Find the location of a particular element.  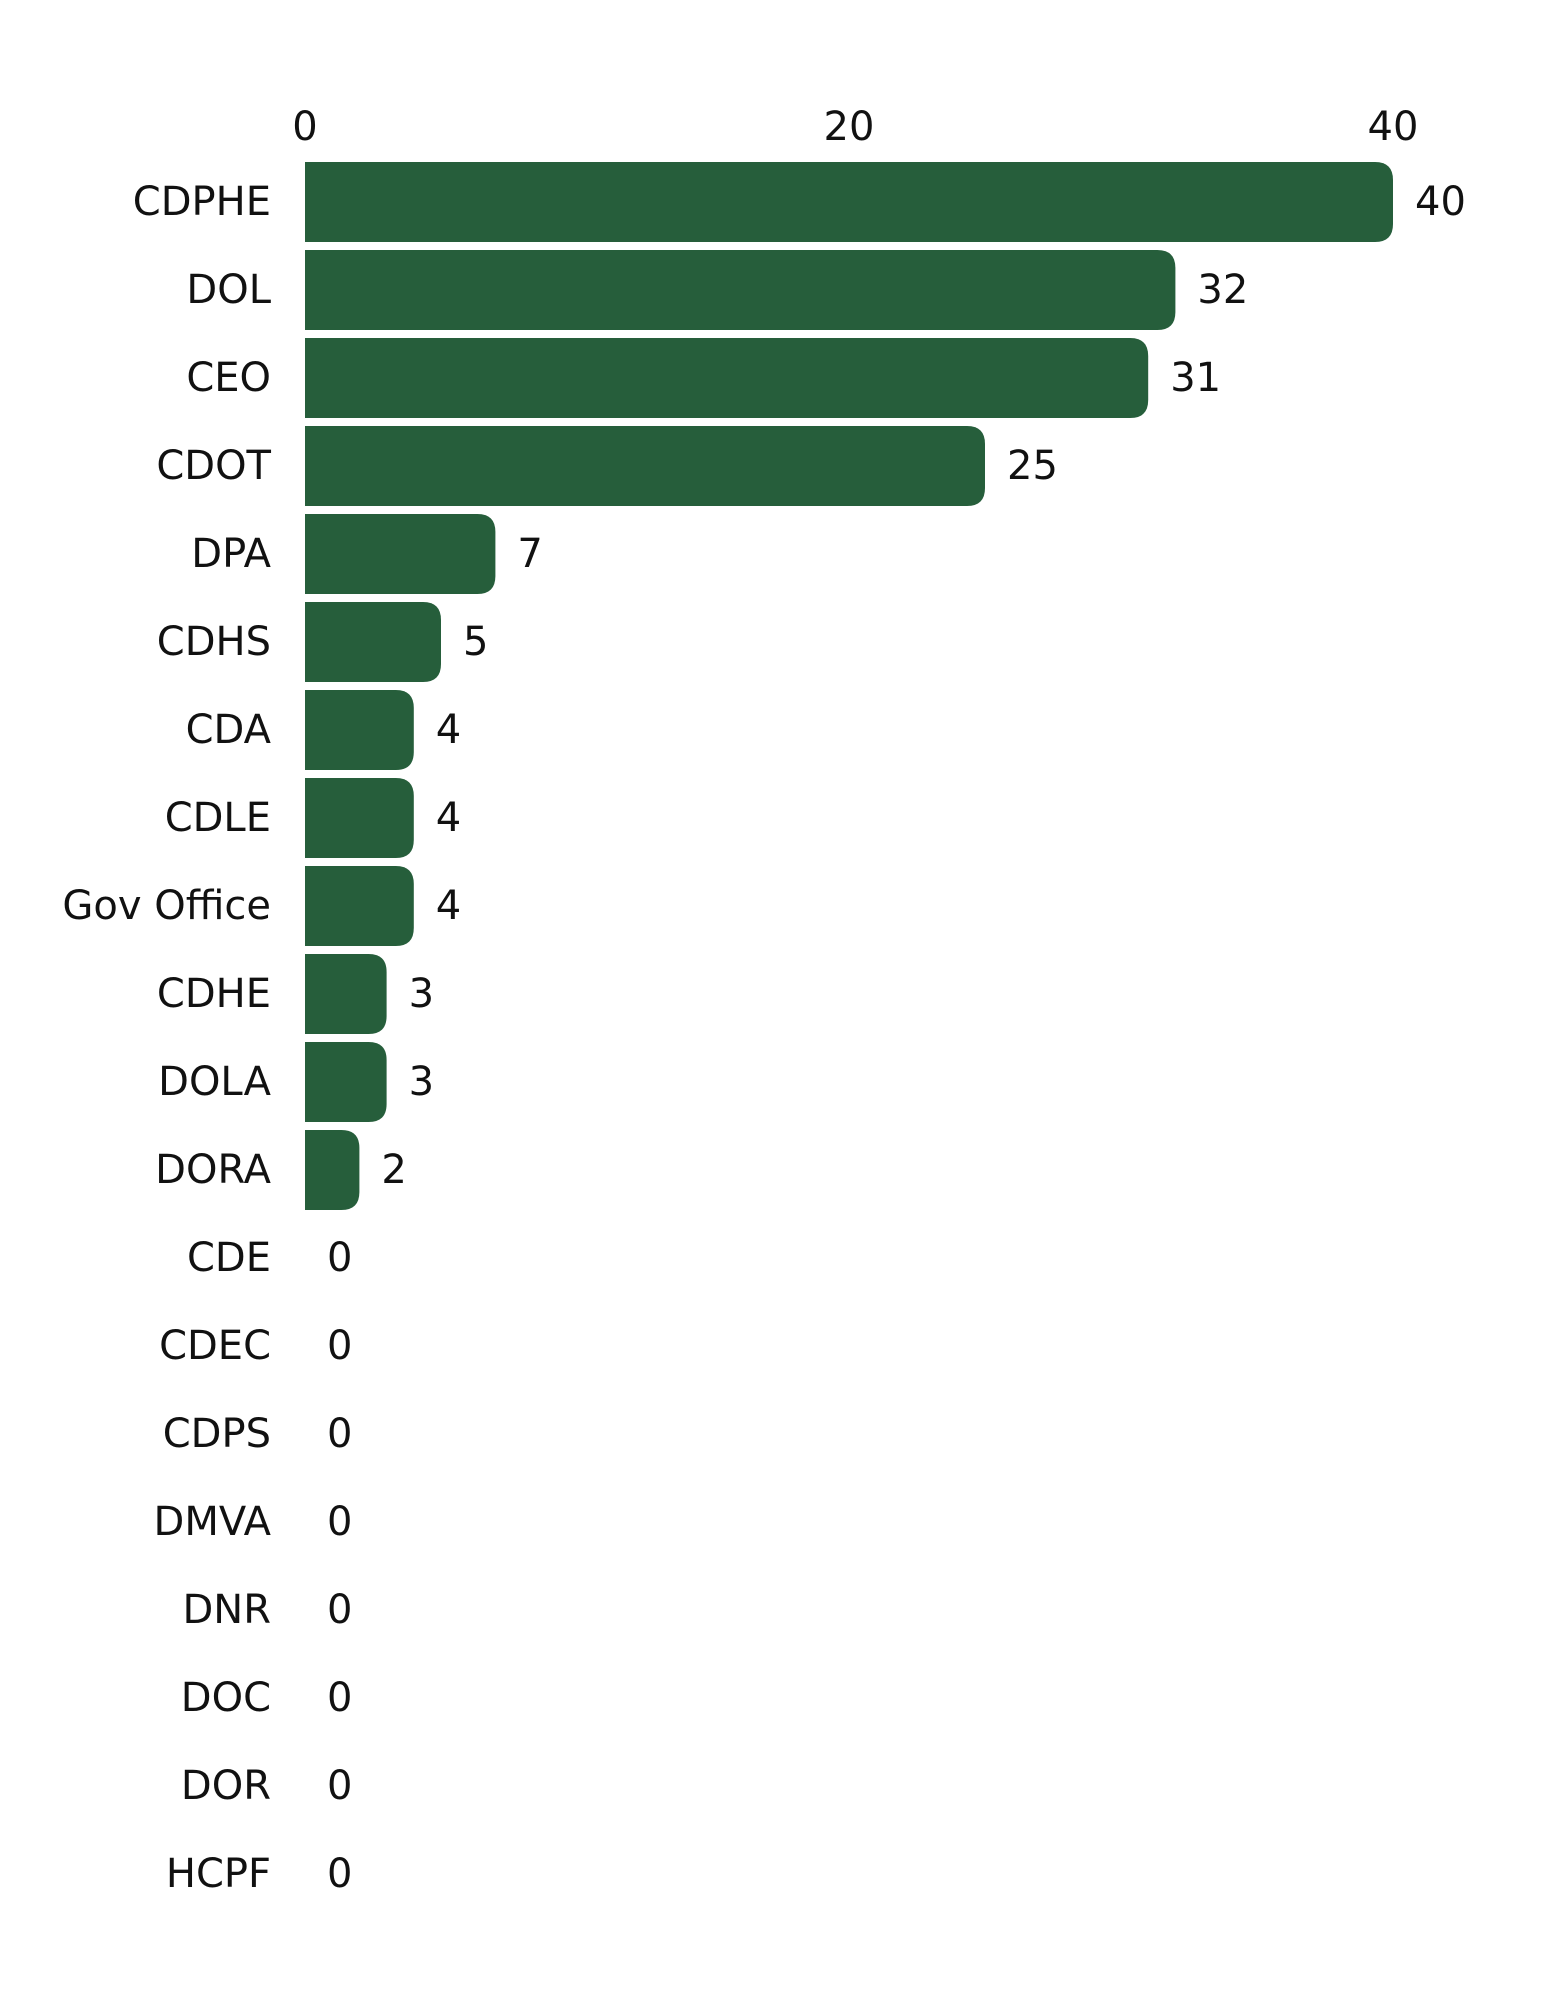

value-label: 32 is located at coordinates (1222, 290).